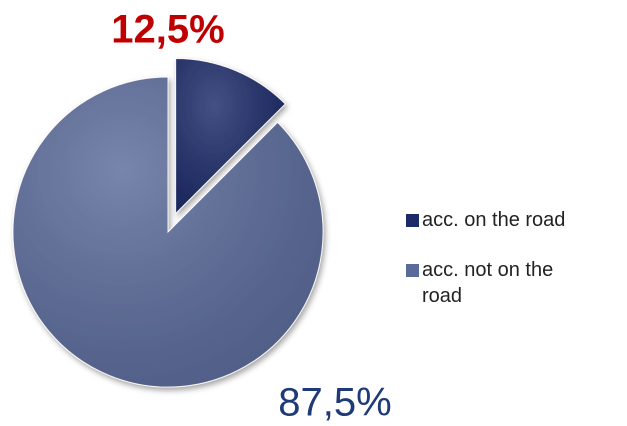  Describe the element at coordinates (488, 283) in the screenshot. I see `legend-label: acc. not on the road` at that location.